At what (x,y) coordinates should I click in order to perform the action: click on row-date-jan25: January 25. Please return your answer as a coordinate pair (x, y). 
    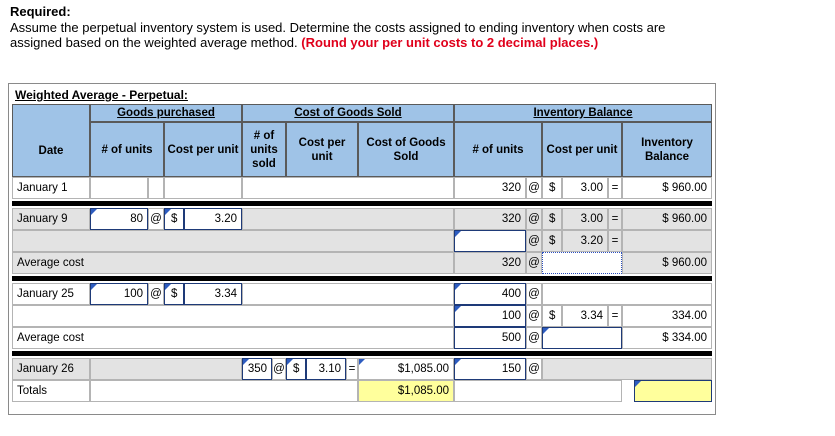
    Looking at the image, I should click on (51, 294).